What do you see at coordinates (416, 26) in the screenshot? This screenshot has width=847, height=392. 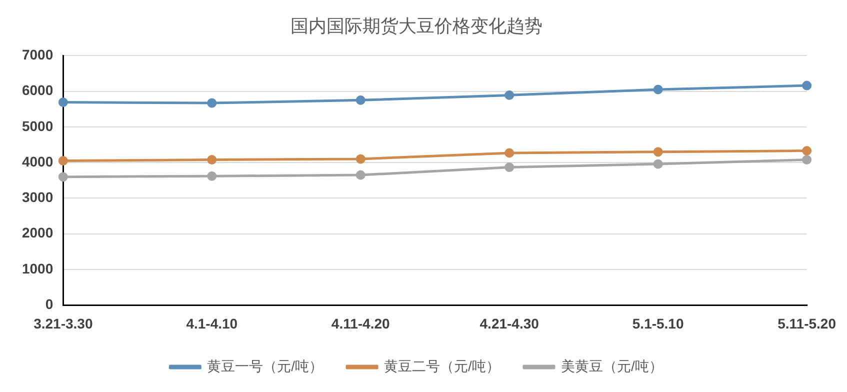 I see `chart-title: 国内国际期货大豆价格变化趋势` at bounding box center [416, 26].